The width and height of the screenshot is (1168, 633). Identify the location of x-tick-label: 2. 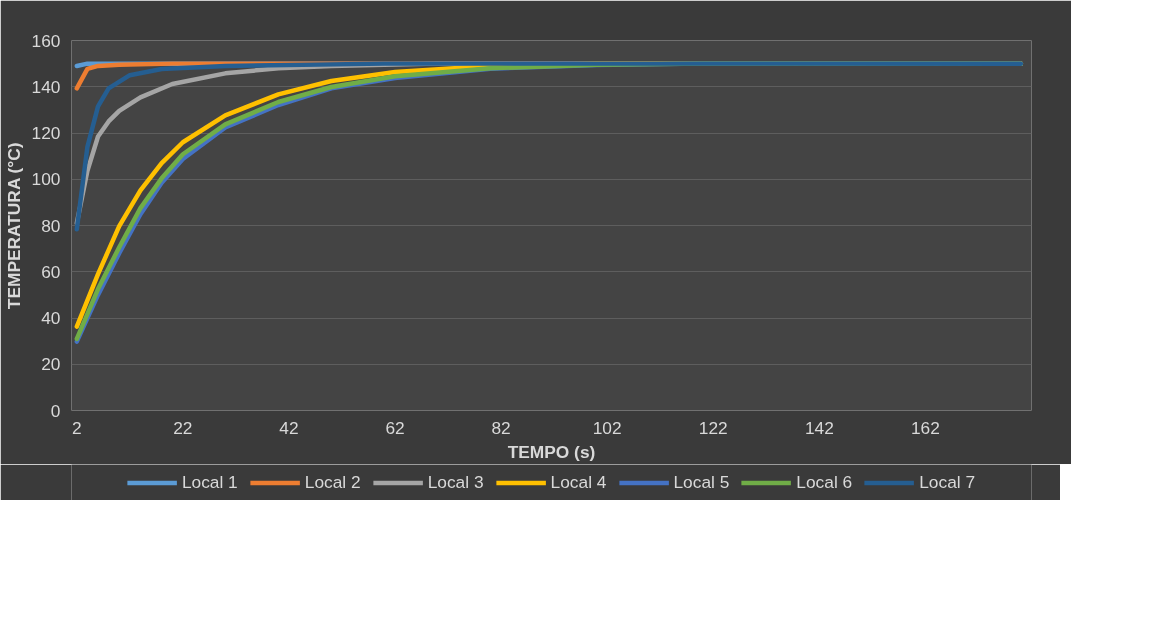
(76, 427).